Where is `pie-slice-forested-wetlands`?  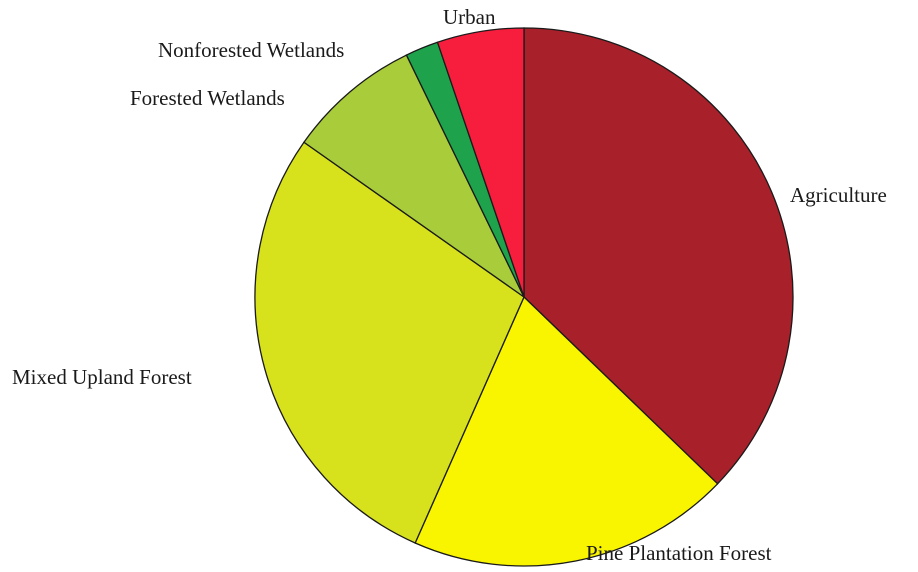 pie-slice-forested-wetlands is located at coordinates (414, 176).